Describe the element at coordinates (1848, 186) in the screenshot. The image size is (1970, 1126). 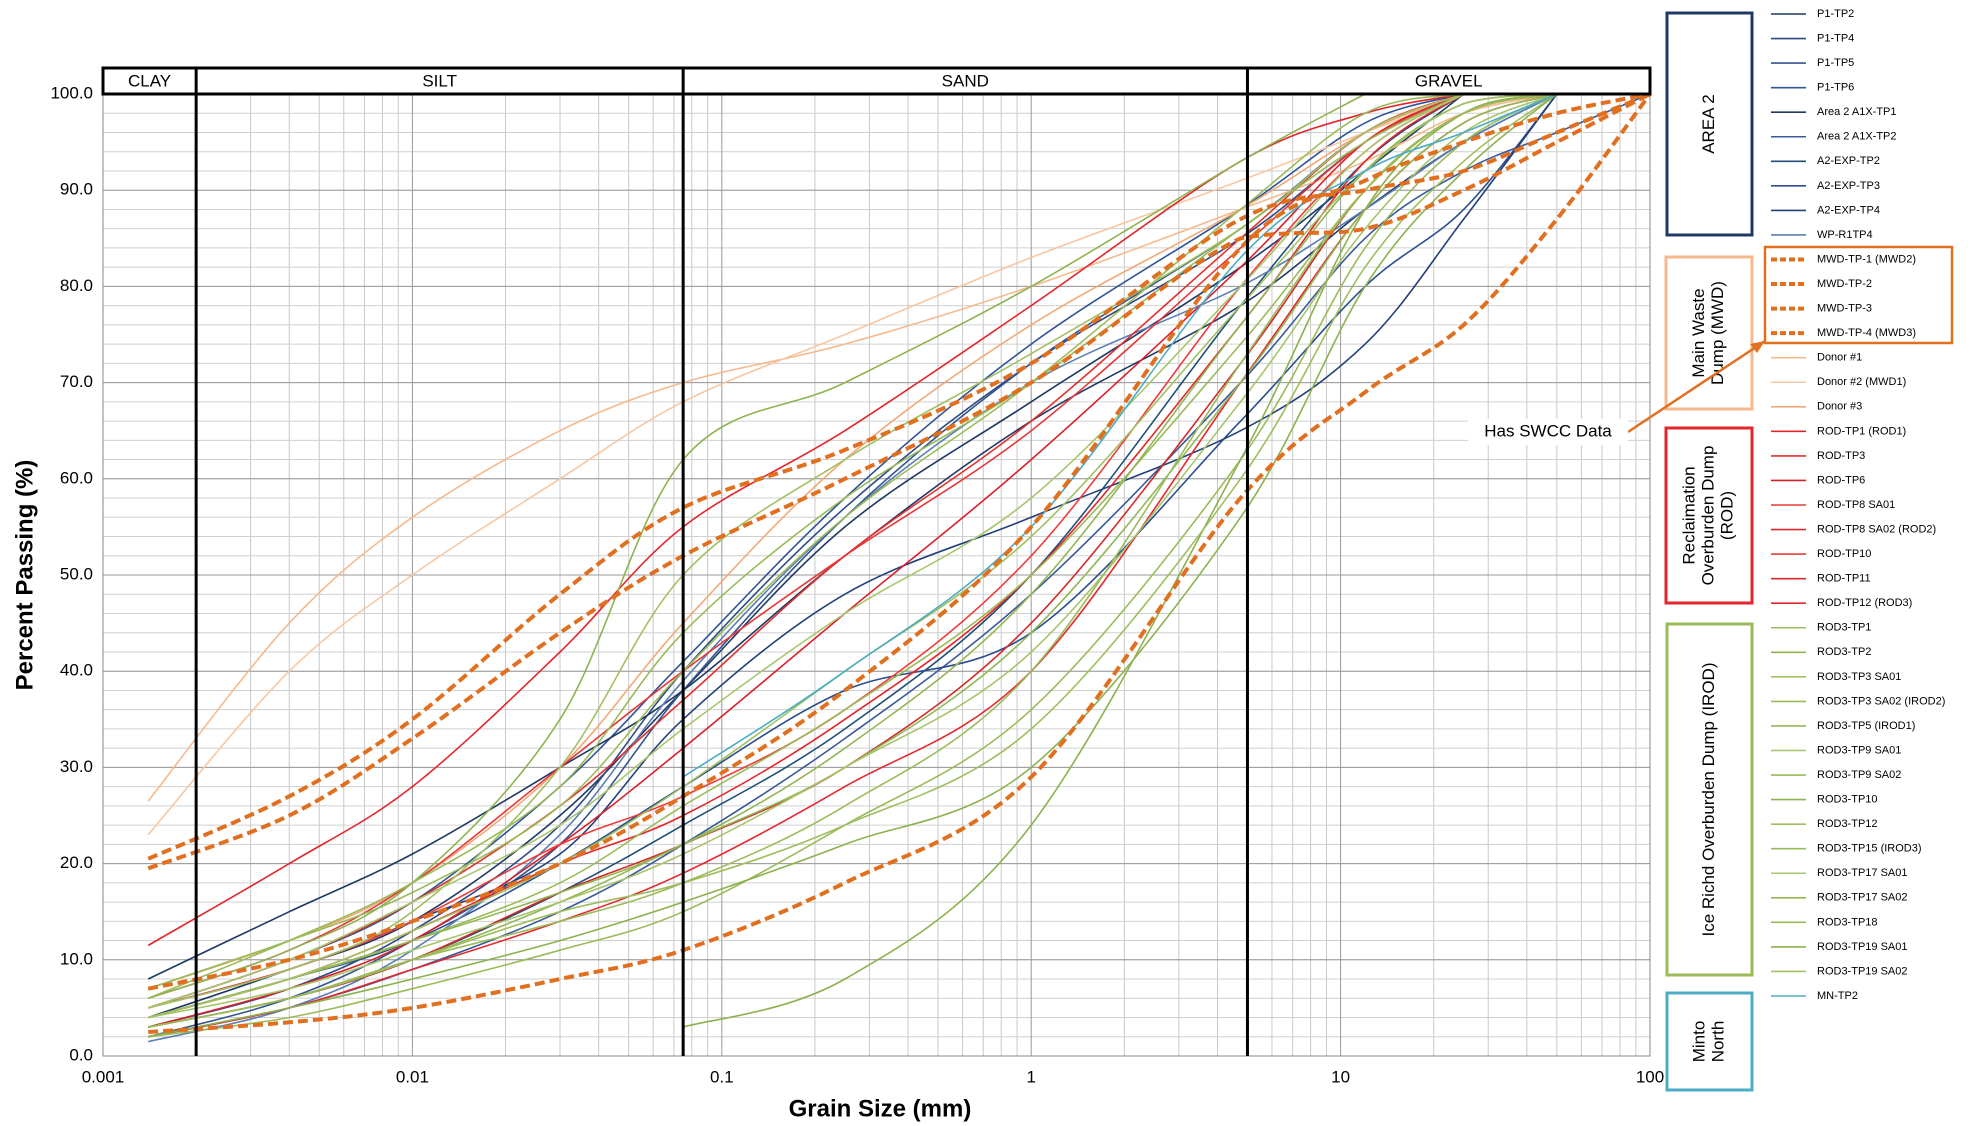
I see `legend-label: A2-EXP-TP3` at that location.